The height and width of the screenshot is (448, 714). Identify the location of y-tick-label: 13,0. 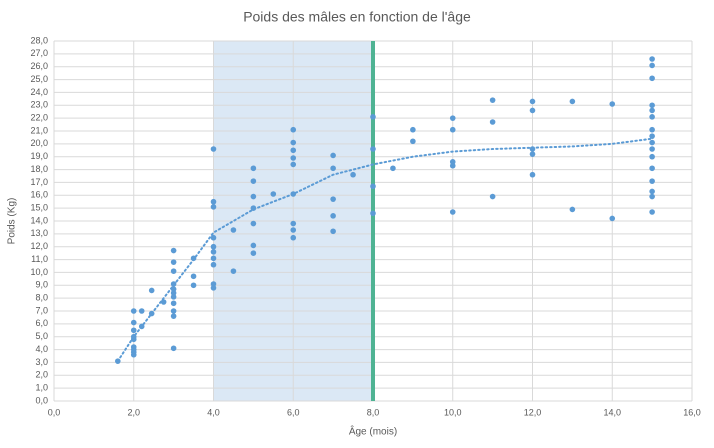
(39, 233).